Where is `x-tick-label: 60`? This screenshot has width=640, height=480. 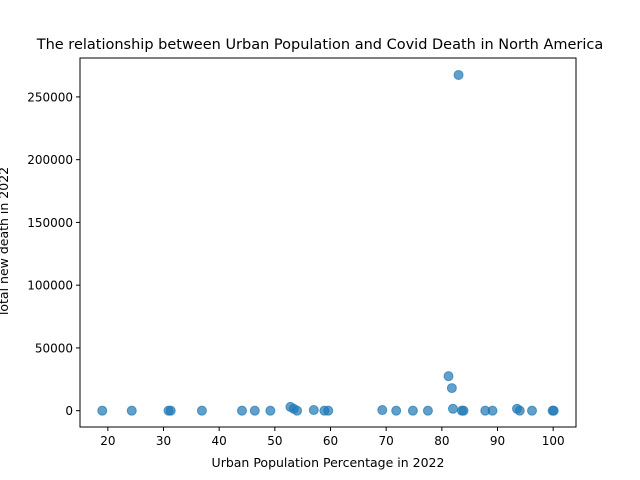 x-tick-label: 60 is located at coordinates (330, 441).